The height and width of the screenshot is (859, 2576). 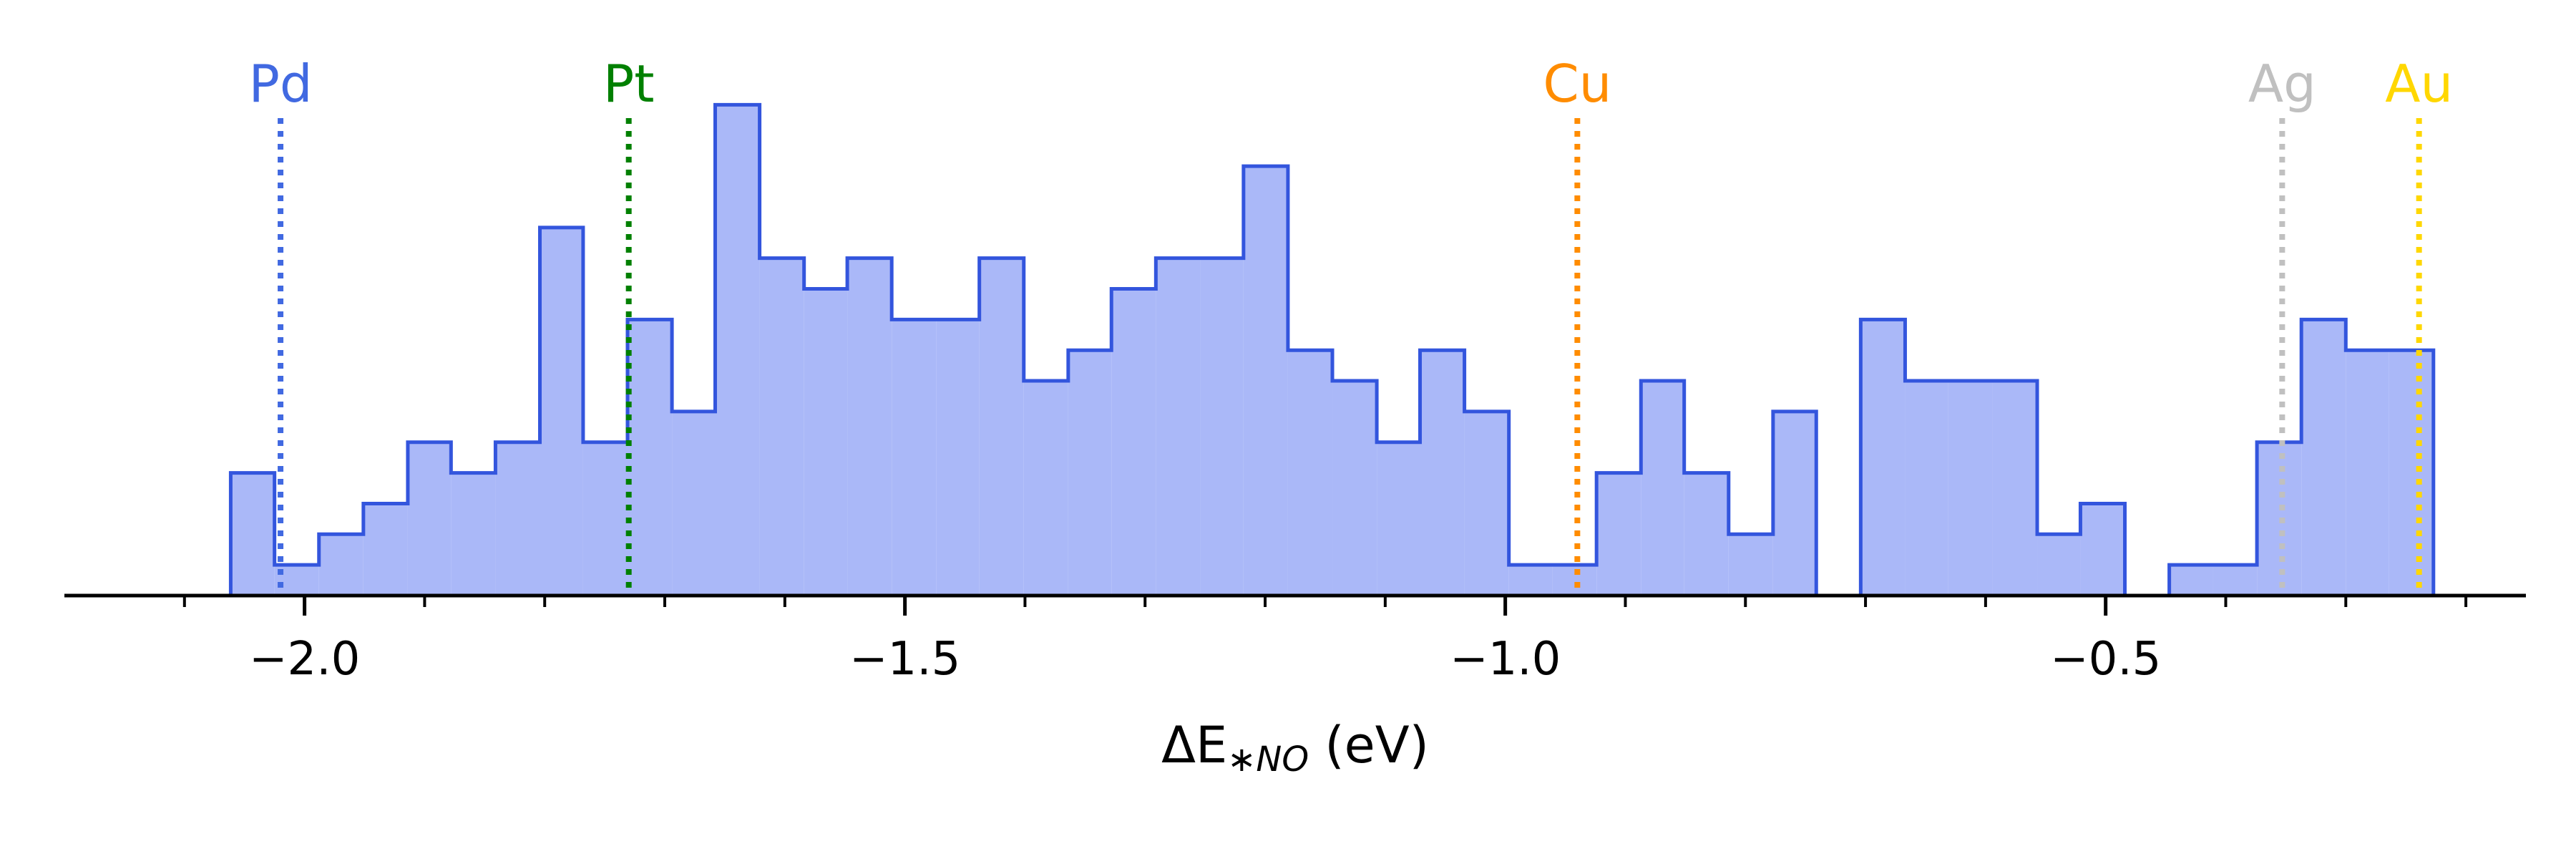 What do you see at coordinates (1505, 659) in the screenshot?
I see `x-tick-label: −1.0` at bounding box center [1505, 659].